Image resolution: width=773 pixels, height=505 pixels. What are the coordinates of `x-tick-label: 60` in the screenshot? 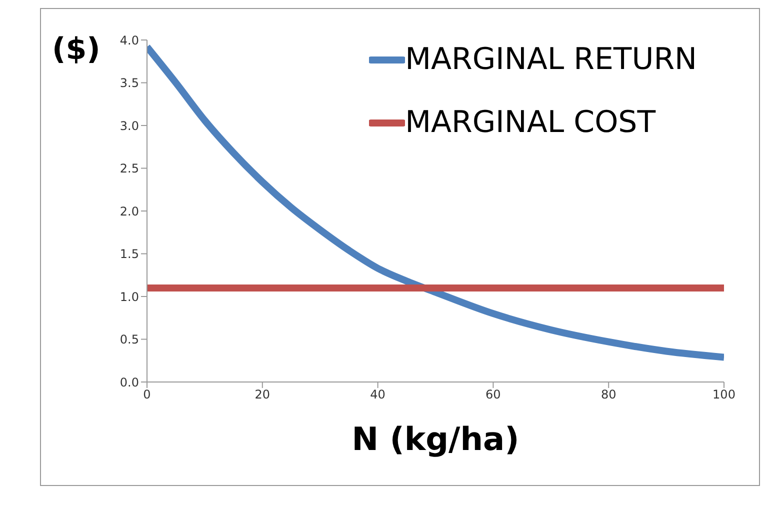 It's located at (493, 395).